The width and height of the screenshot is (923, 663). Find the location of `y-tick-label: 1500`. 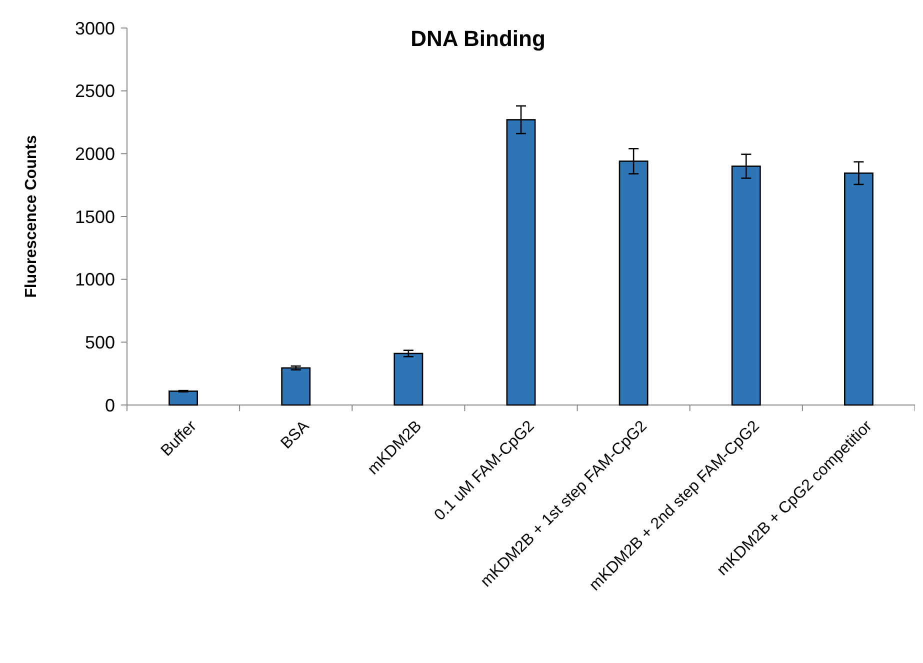

y-tick-label: 1500 is located at coordinates (94, 216).